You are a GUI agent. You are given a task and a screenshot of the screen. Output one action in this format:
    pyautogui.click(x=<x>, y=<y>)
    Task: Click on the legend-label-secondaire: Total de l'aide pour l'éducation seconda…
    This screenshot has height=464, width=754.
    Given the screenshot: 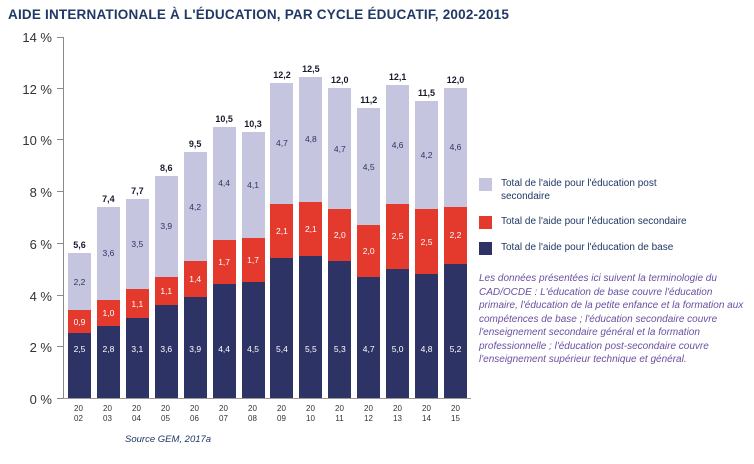 What is the action you would take?
    pyautogui.click(x=594, y=221)
    